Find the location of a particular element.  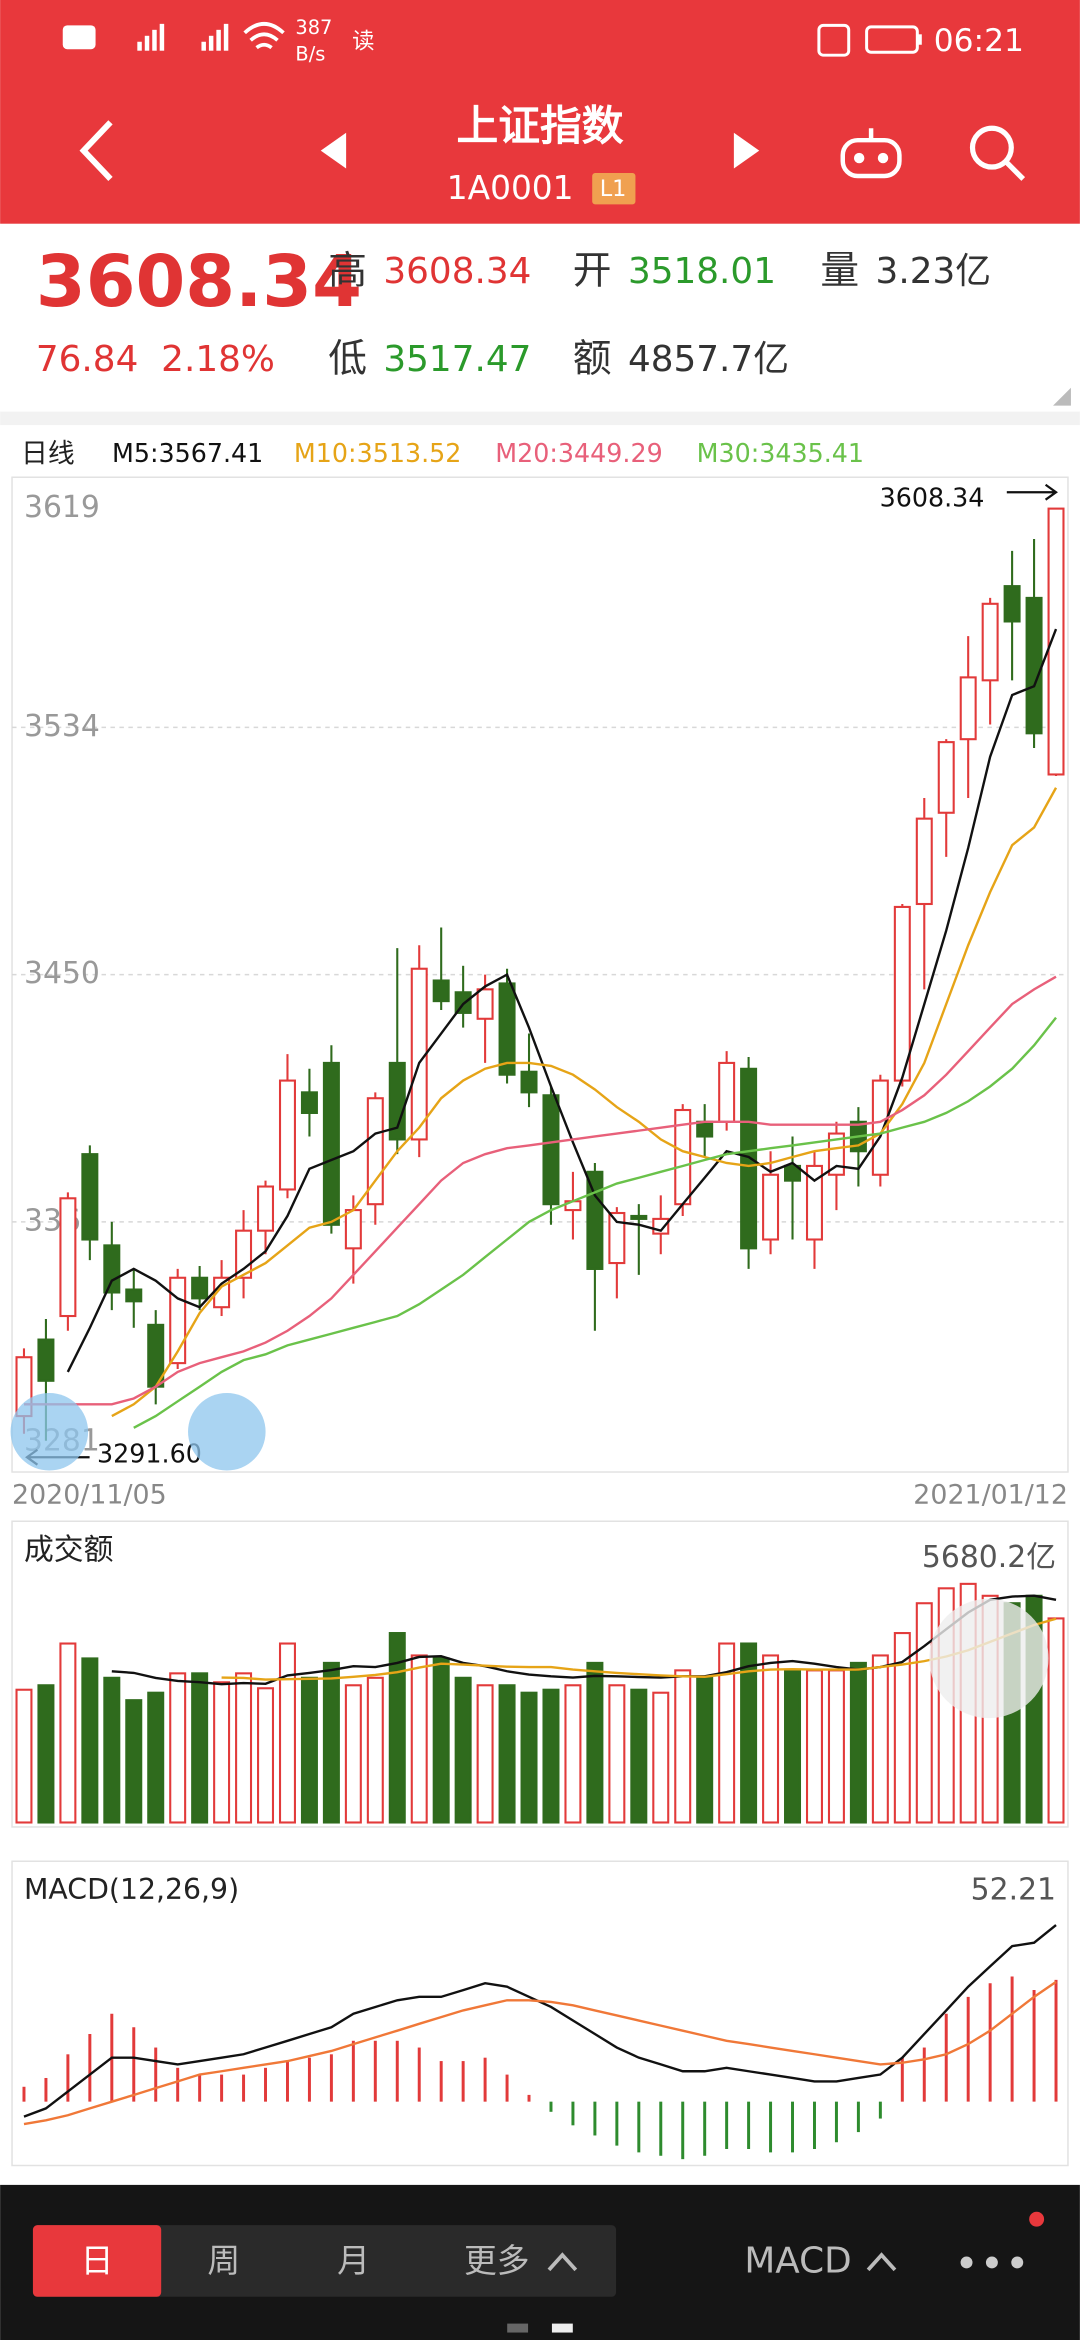

indicator-chevron is located at coordinates (881, 2262).